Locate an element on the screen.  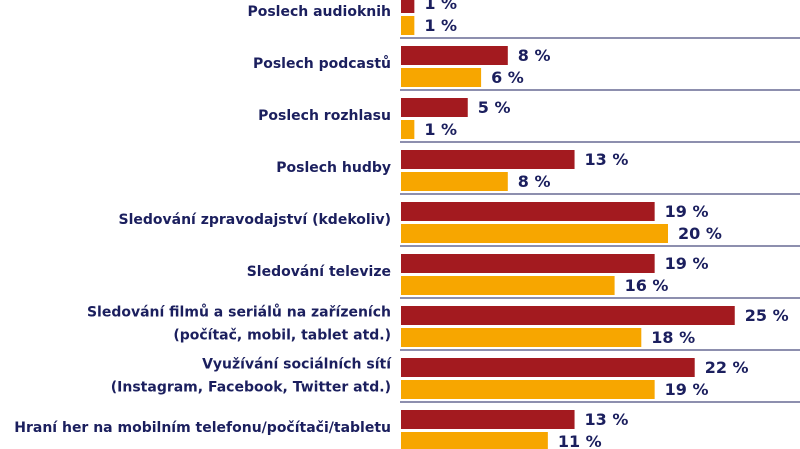
category-label: Poslech rozhlasu is located at coordinates (324, 116).